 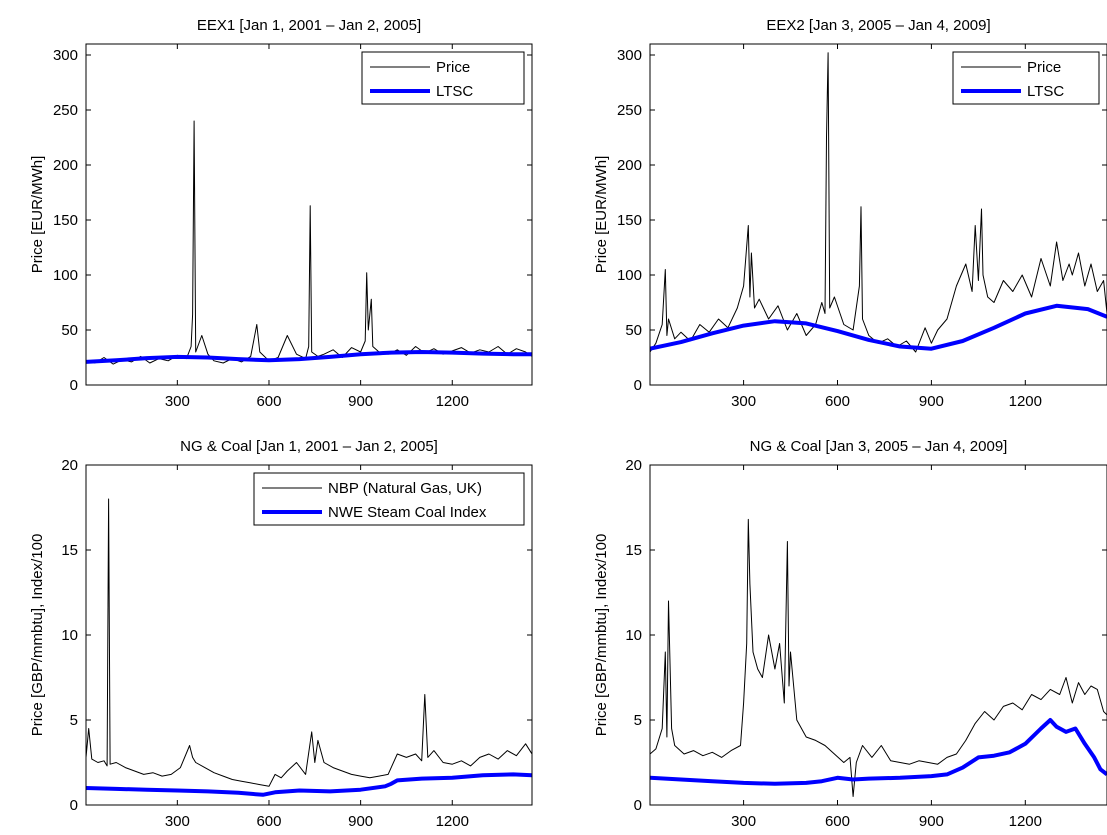 What do you see at coordinates (309, 25) in the screenshot?
I see `chart-title: EEX1 [Jan 1, 2001 – Jan 2, 2005]` at bounding box center [309, 25].